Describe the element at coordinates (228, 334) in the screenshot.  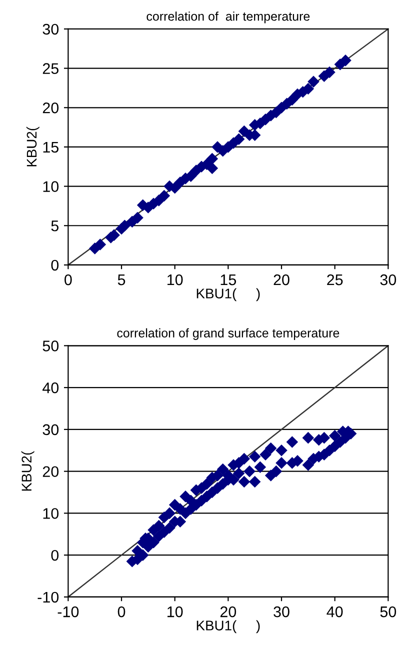
I see `chart-title: correlation of grand surface temperature` at that location.